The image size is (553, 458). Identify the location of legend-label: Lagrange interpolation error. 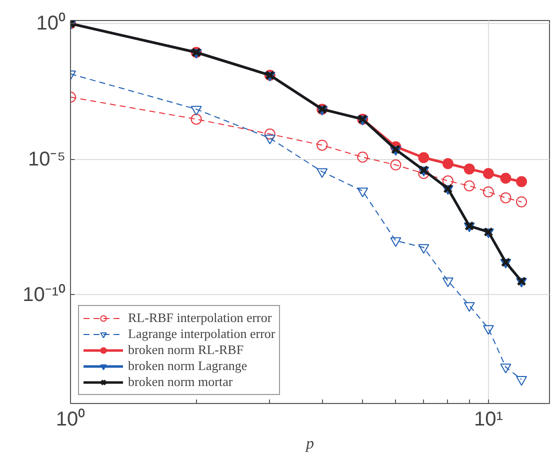
(202, 334).